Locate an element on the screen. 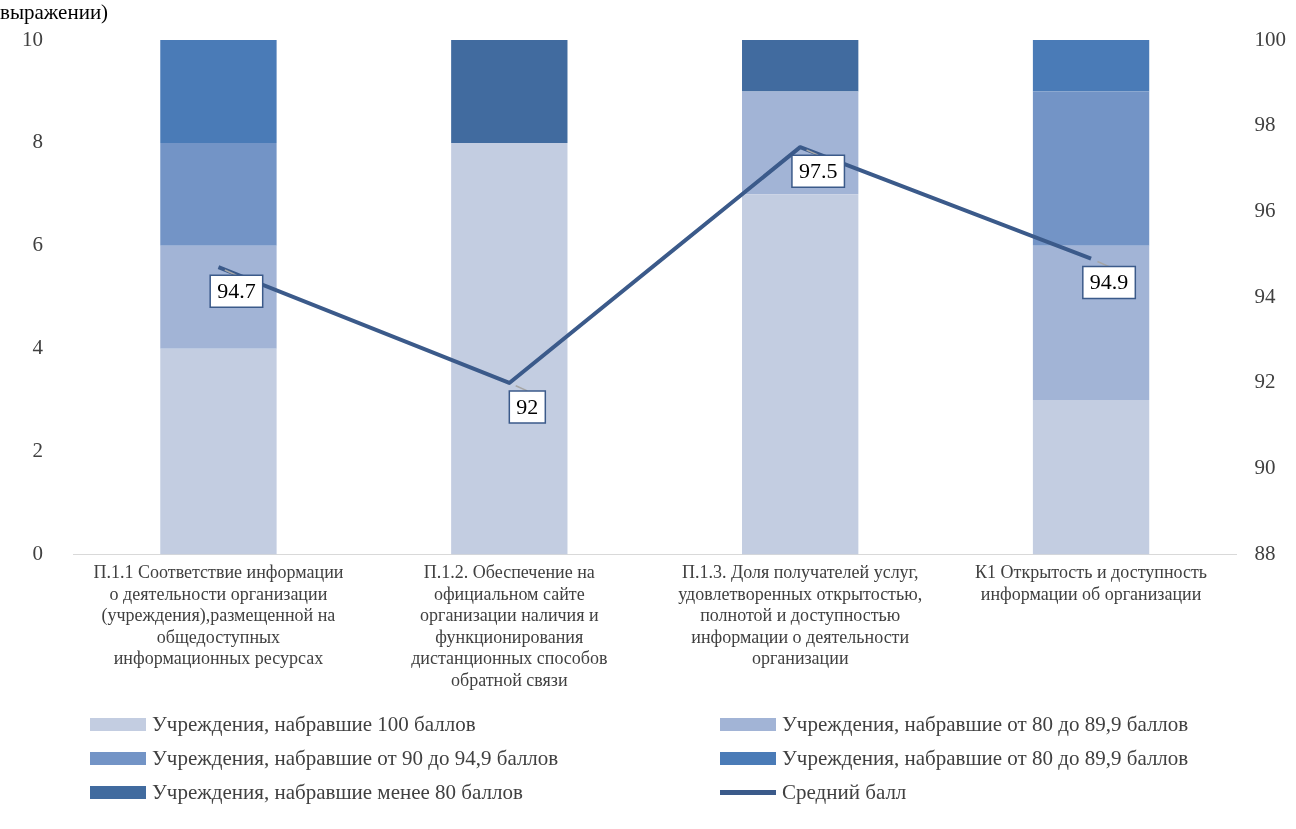  y2-tick-label: 98 is located at coordinates (1265, 124).